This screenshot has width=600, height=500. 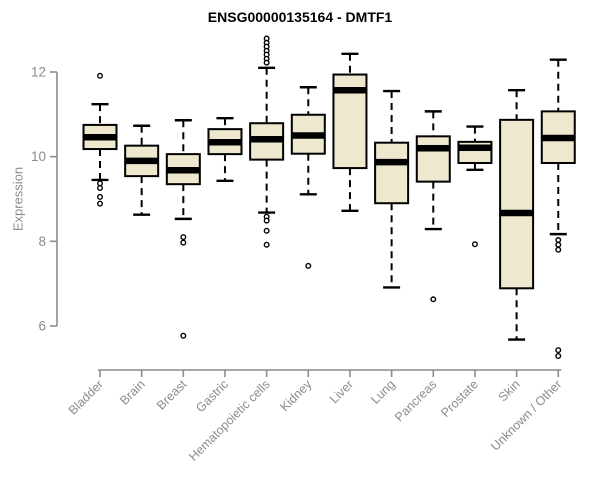 What do you see at coordinates (132, 392) in the screenshot?
I see `x-category-label: Brain` at bounding box center [132, 392].